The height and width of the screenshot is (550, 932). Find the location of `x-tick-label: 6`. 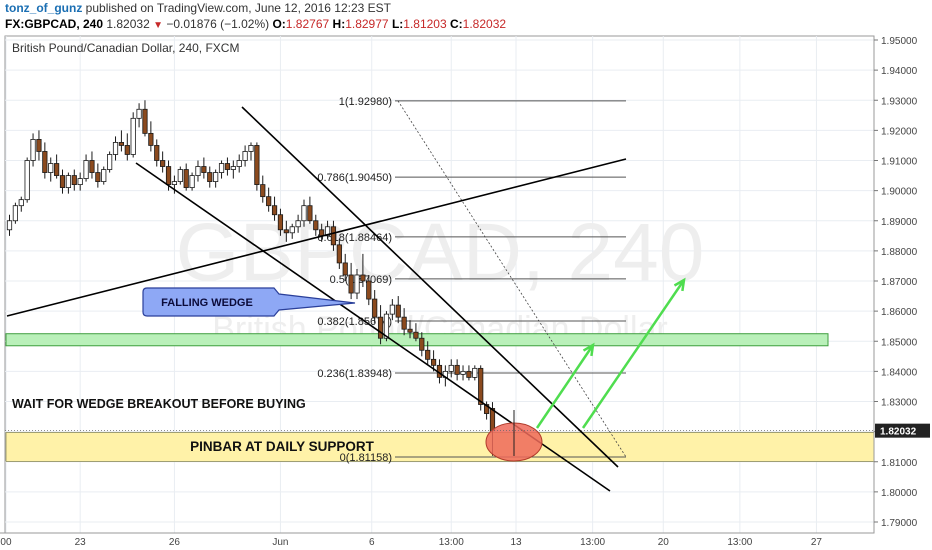

x-tick-label: 6 is located at coordinates (372, 542).